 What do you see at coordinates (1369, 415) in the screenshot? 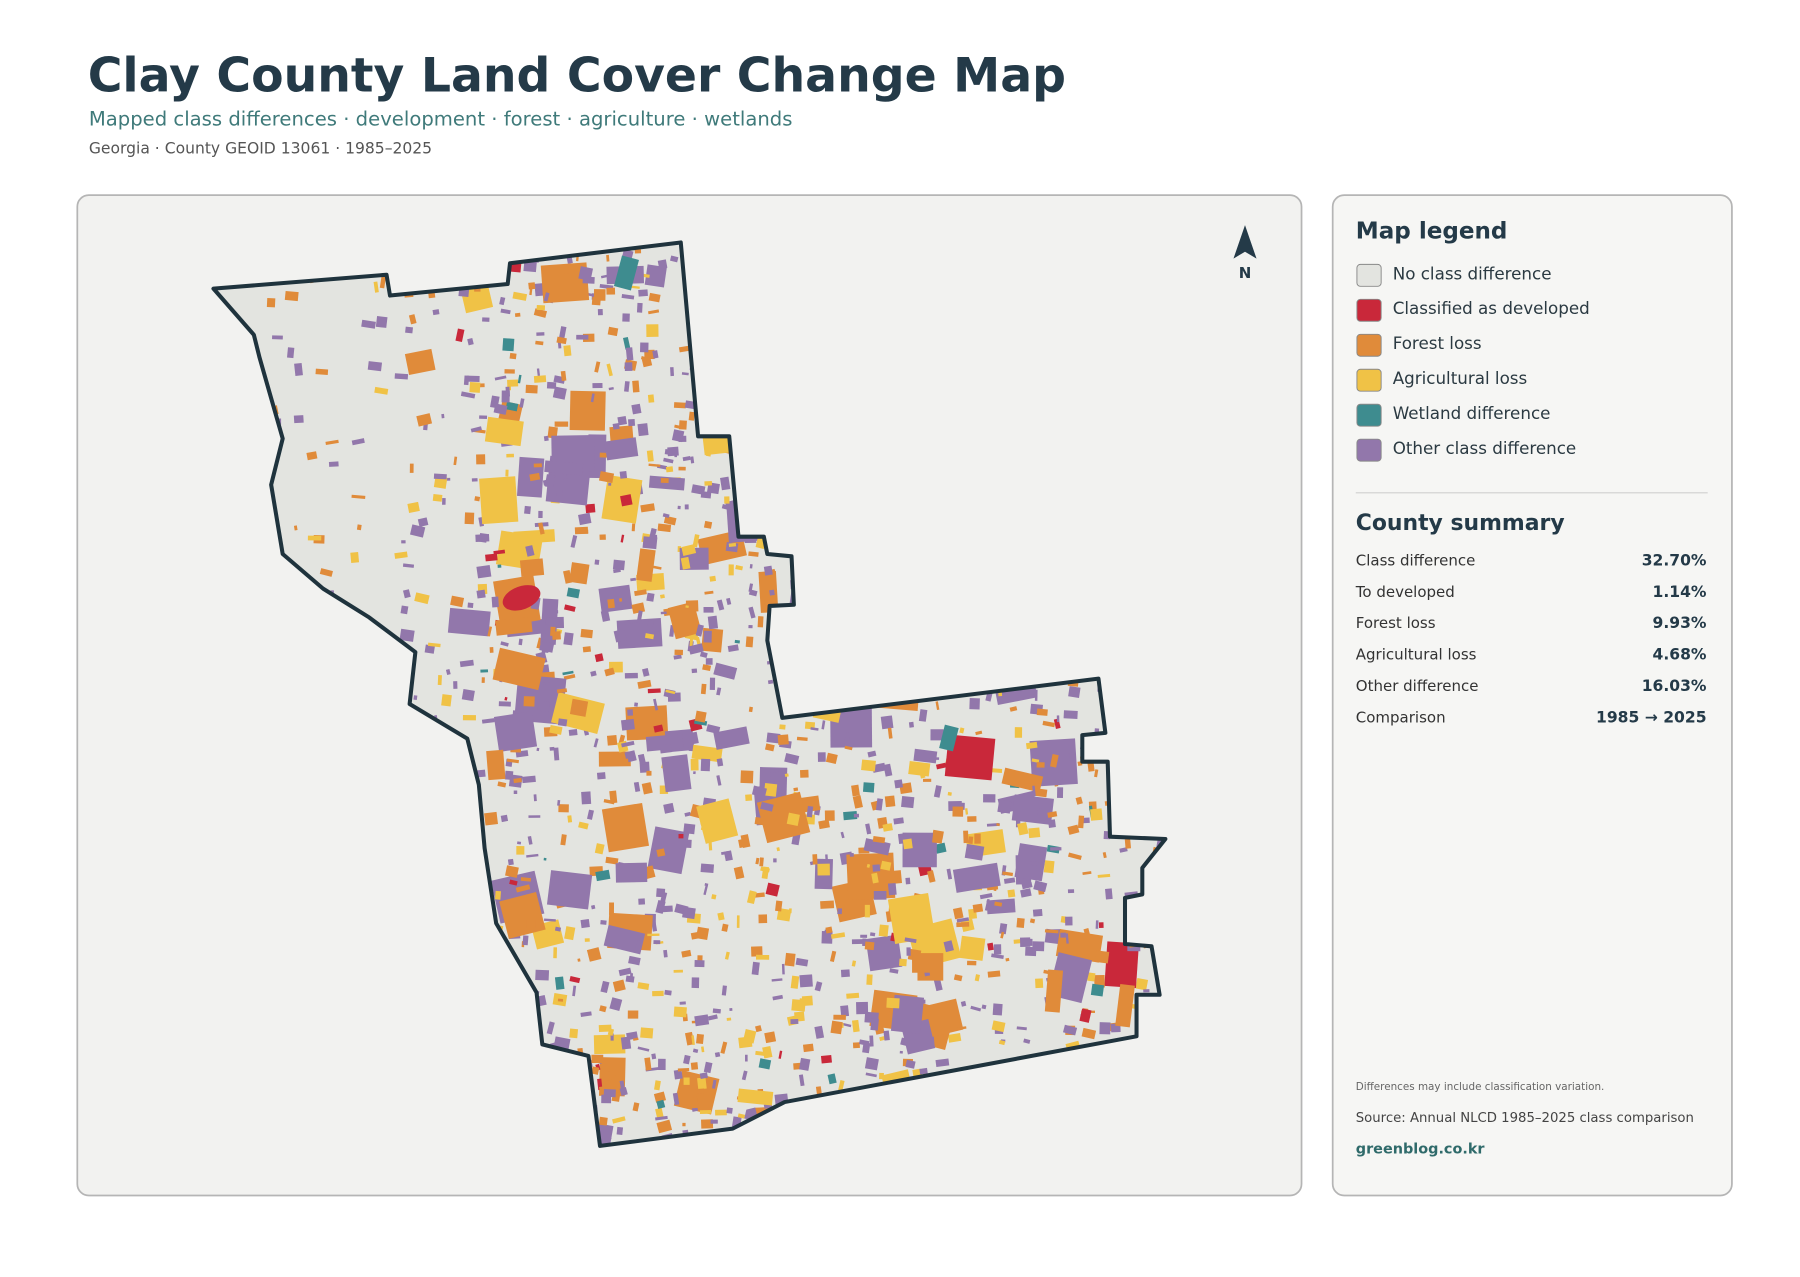
I see `legend-swatch` at bounding box center [1369, 415].